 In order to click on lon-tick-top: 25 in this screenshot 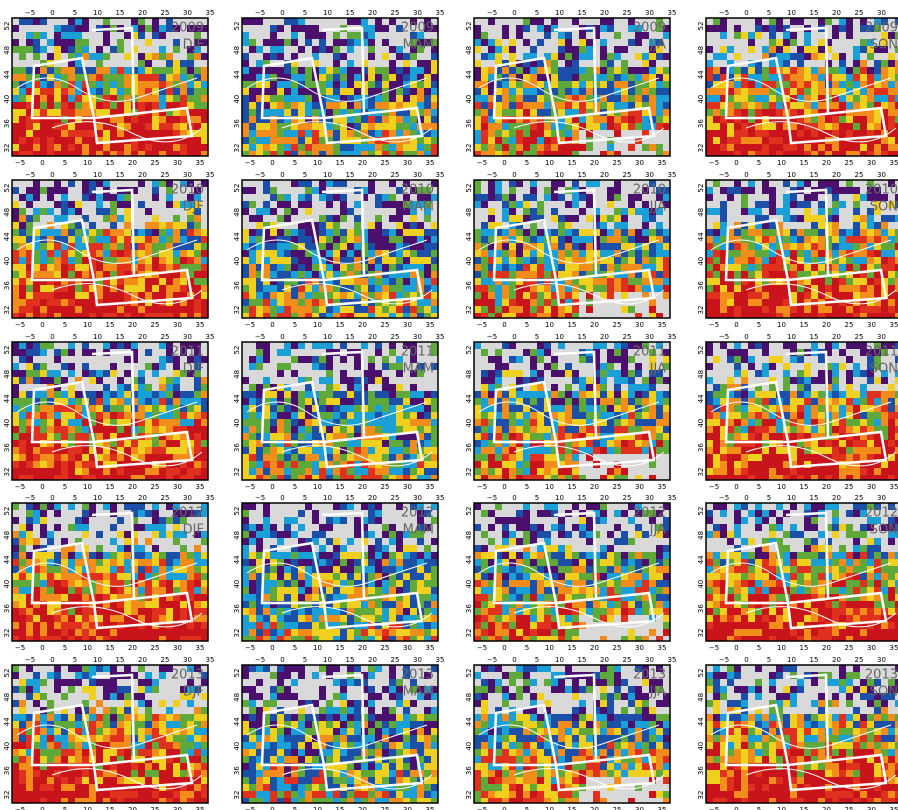, I will do `click(165, 337)`.